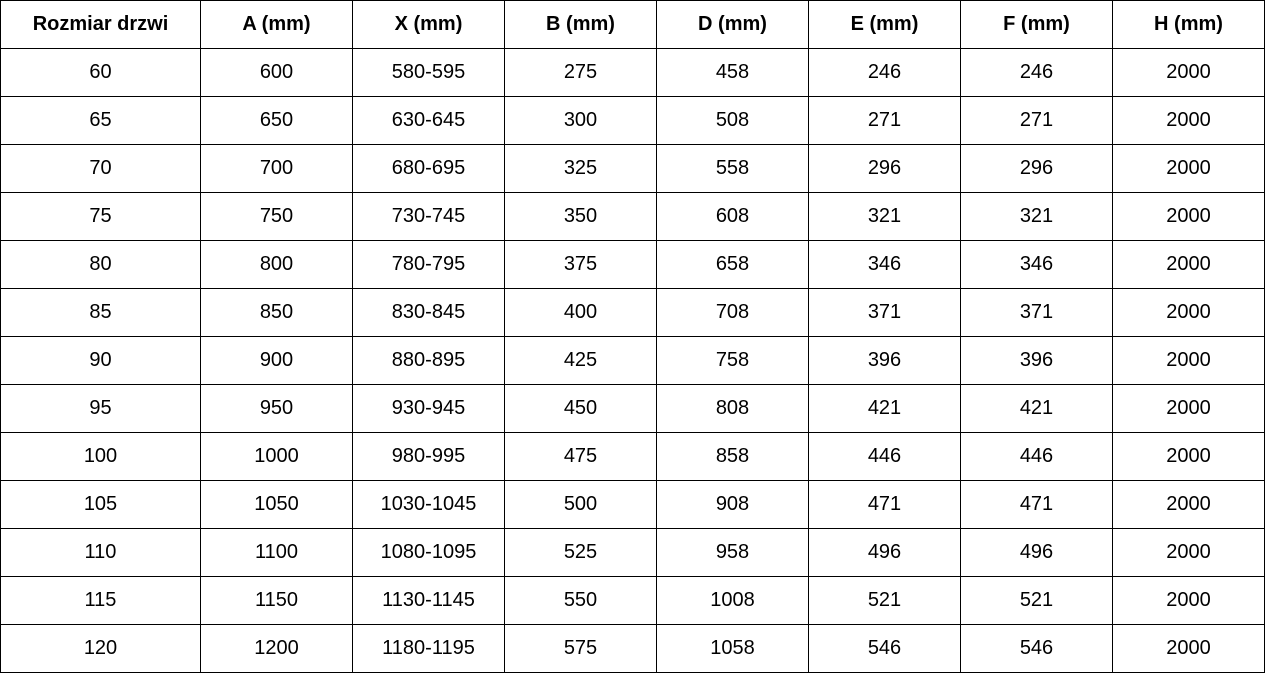  I want to click on table-cell: 1080-1095, so click(428, 552).